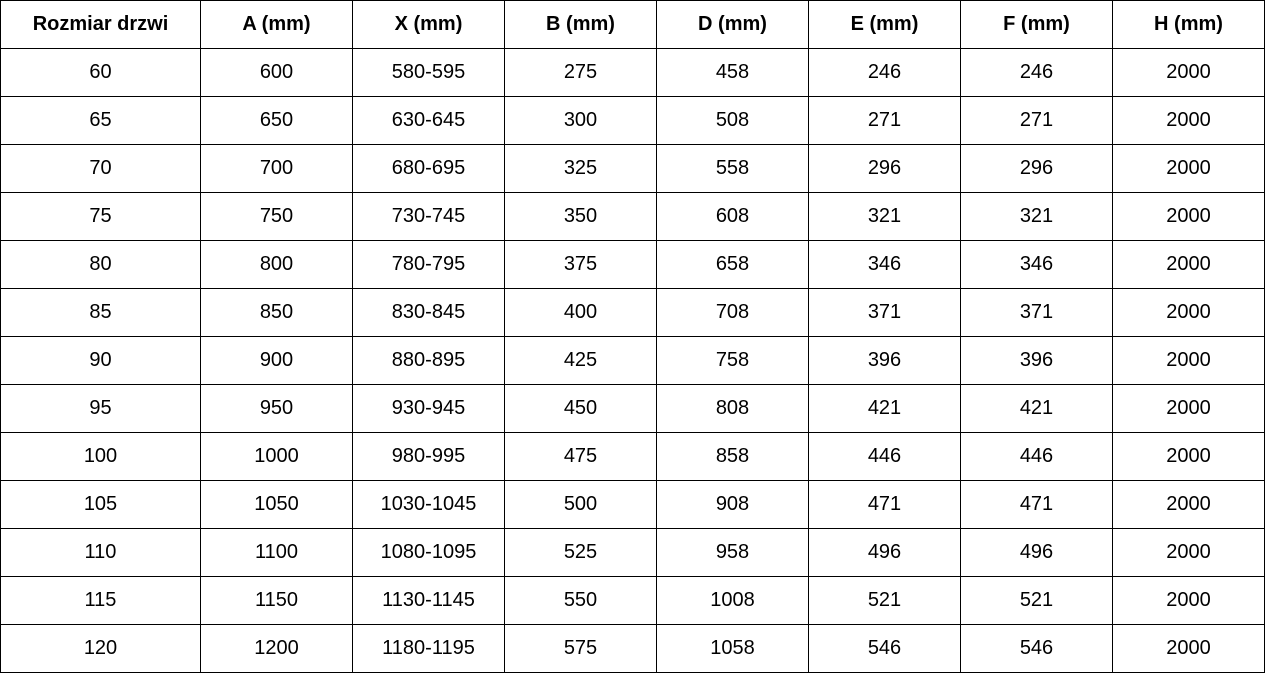  I want to click on table-cell: 1080-1095, so click(428, 552).